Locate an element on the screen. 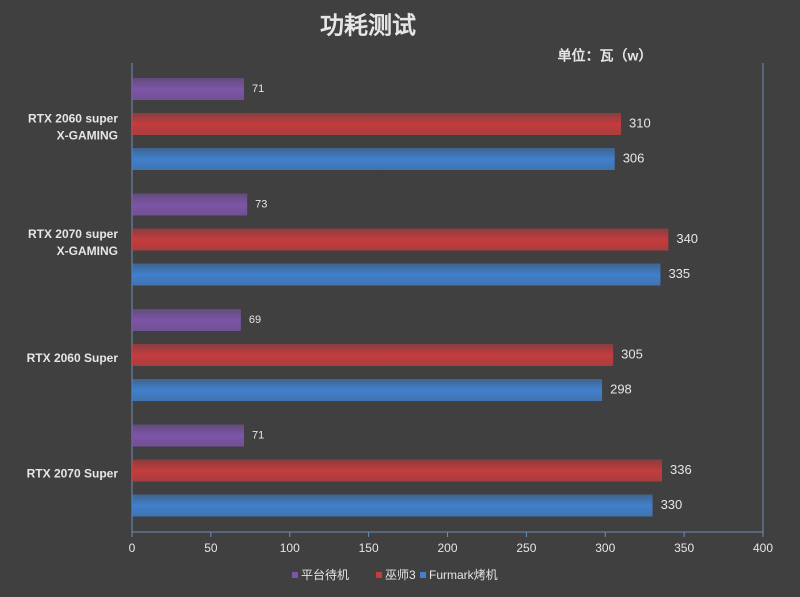  data-label: 330 is located at coordinates (672, 504).